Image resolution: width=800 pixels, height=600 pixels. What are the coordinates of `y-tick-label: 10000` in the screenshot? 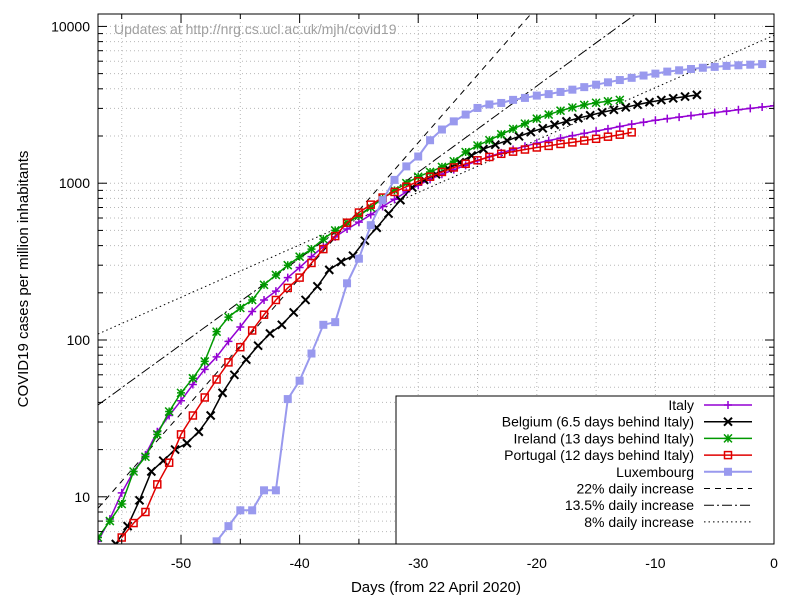 It's located at (70, 26).